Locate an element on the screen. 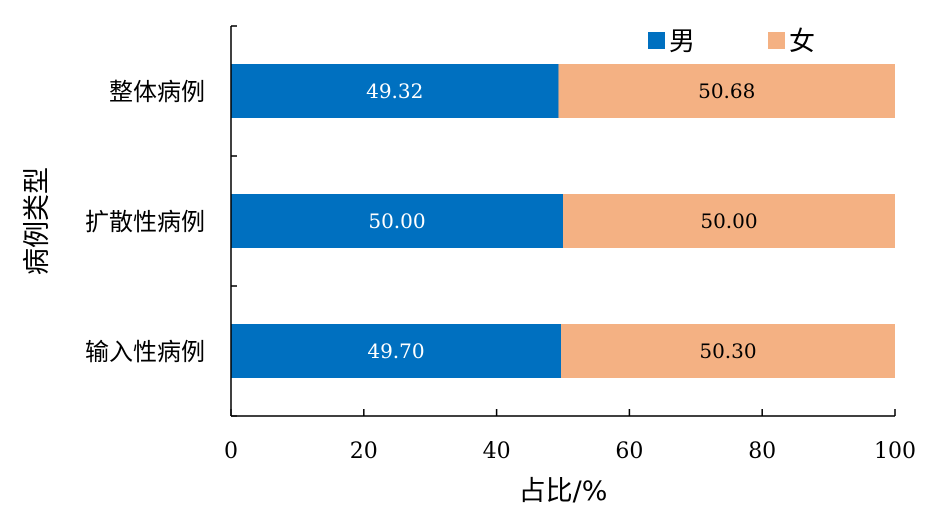 The image size is (946, 521). x-tick-label: 40 is located at coordinates (497, 451).